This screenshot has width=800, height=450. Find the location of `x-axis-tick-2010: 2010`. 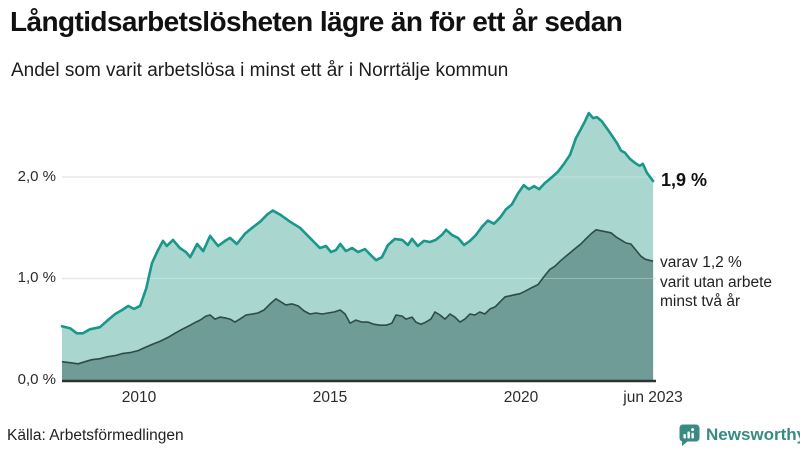

x-axis-tick-2010: 2010 is located at coordinates (139, 397).